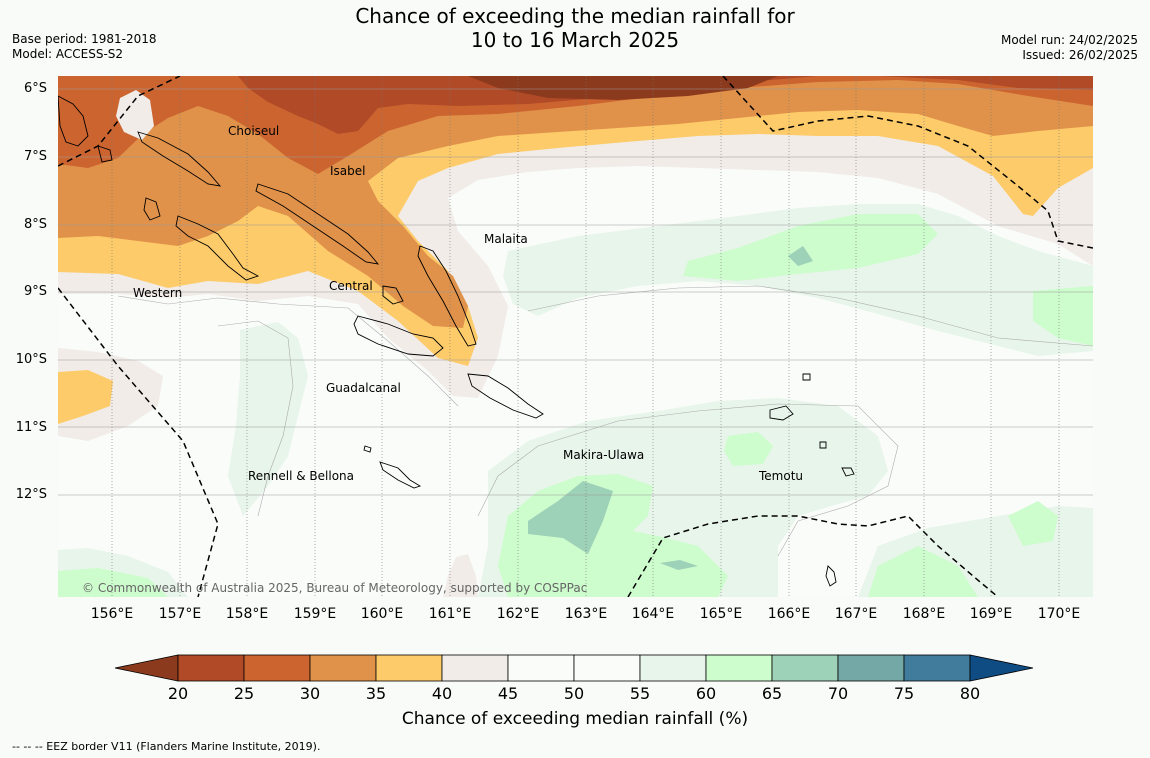  I want to click on colorbar, so click(574, 668).